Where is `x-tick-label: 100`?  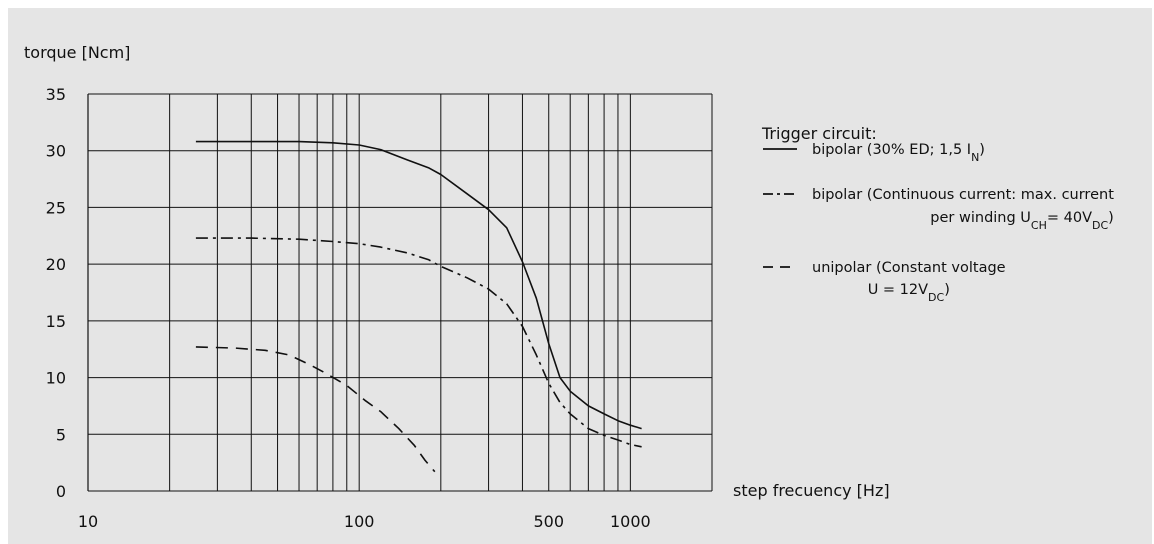
x-tick-label: 100 is located at coordinates (359, 521).